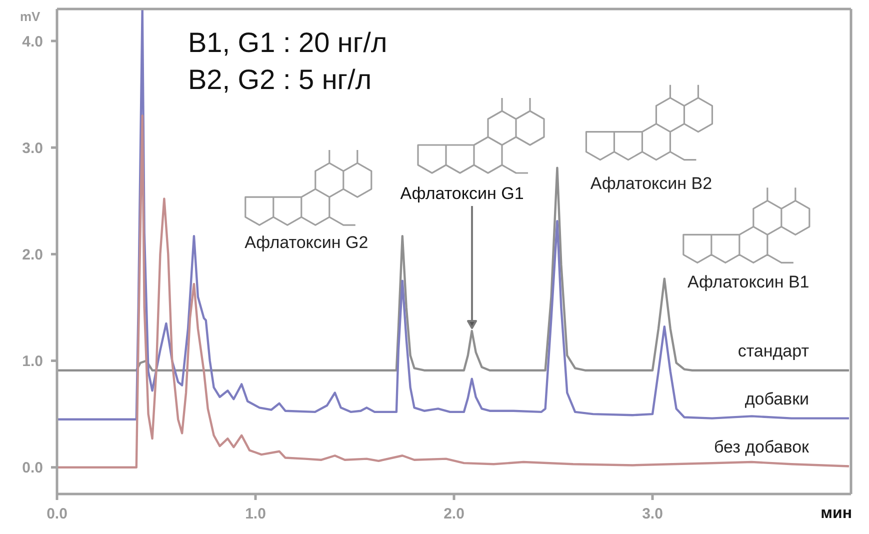  Describe the element at coordinates (749, 282) in the screenshot. I see `annotation: Афлатоксин B1` at that location.